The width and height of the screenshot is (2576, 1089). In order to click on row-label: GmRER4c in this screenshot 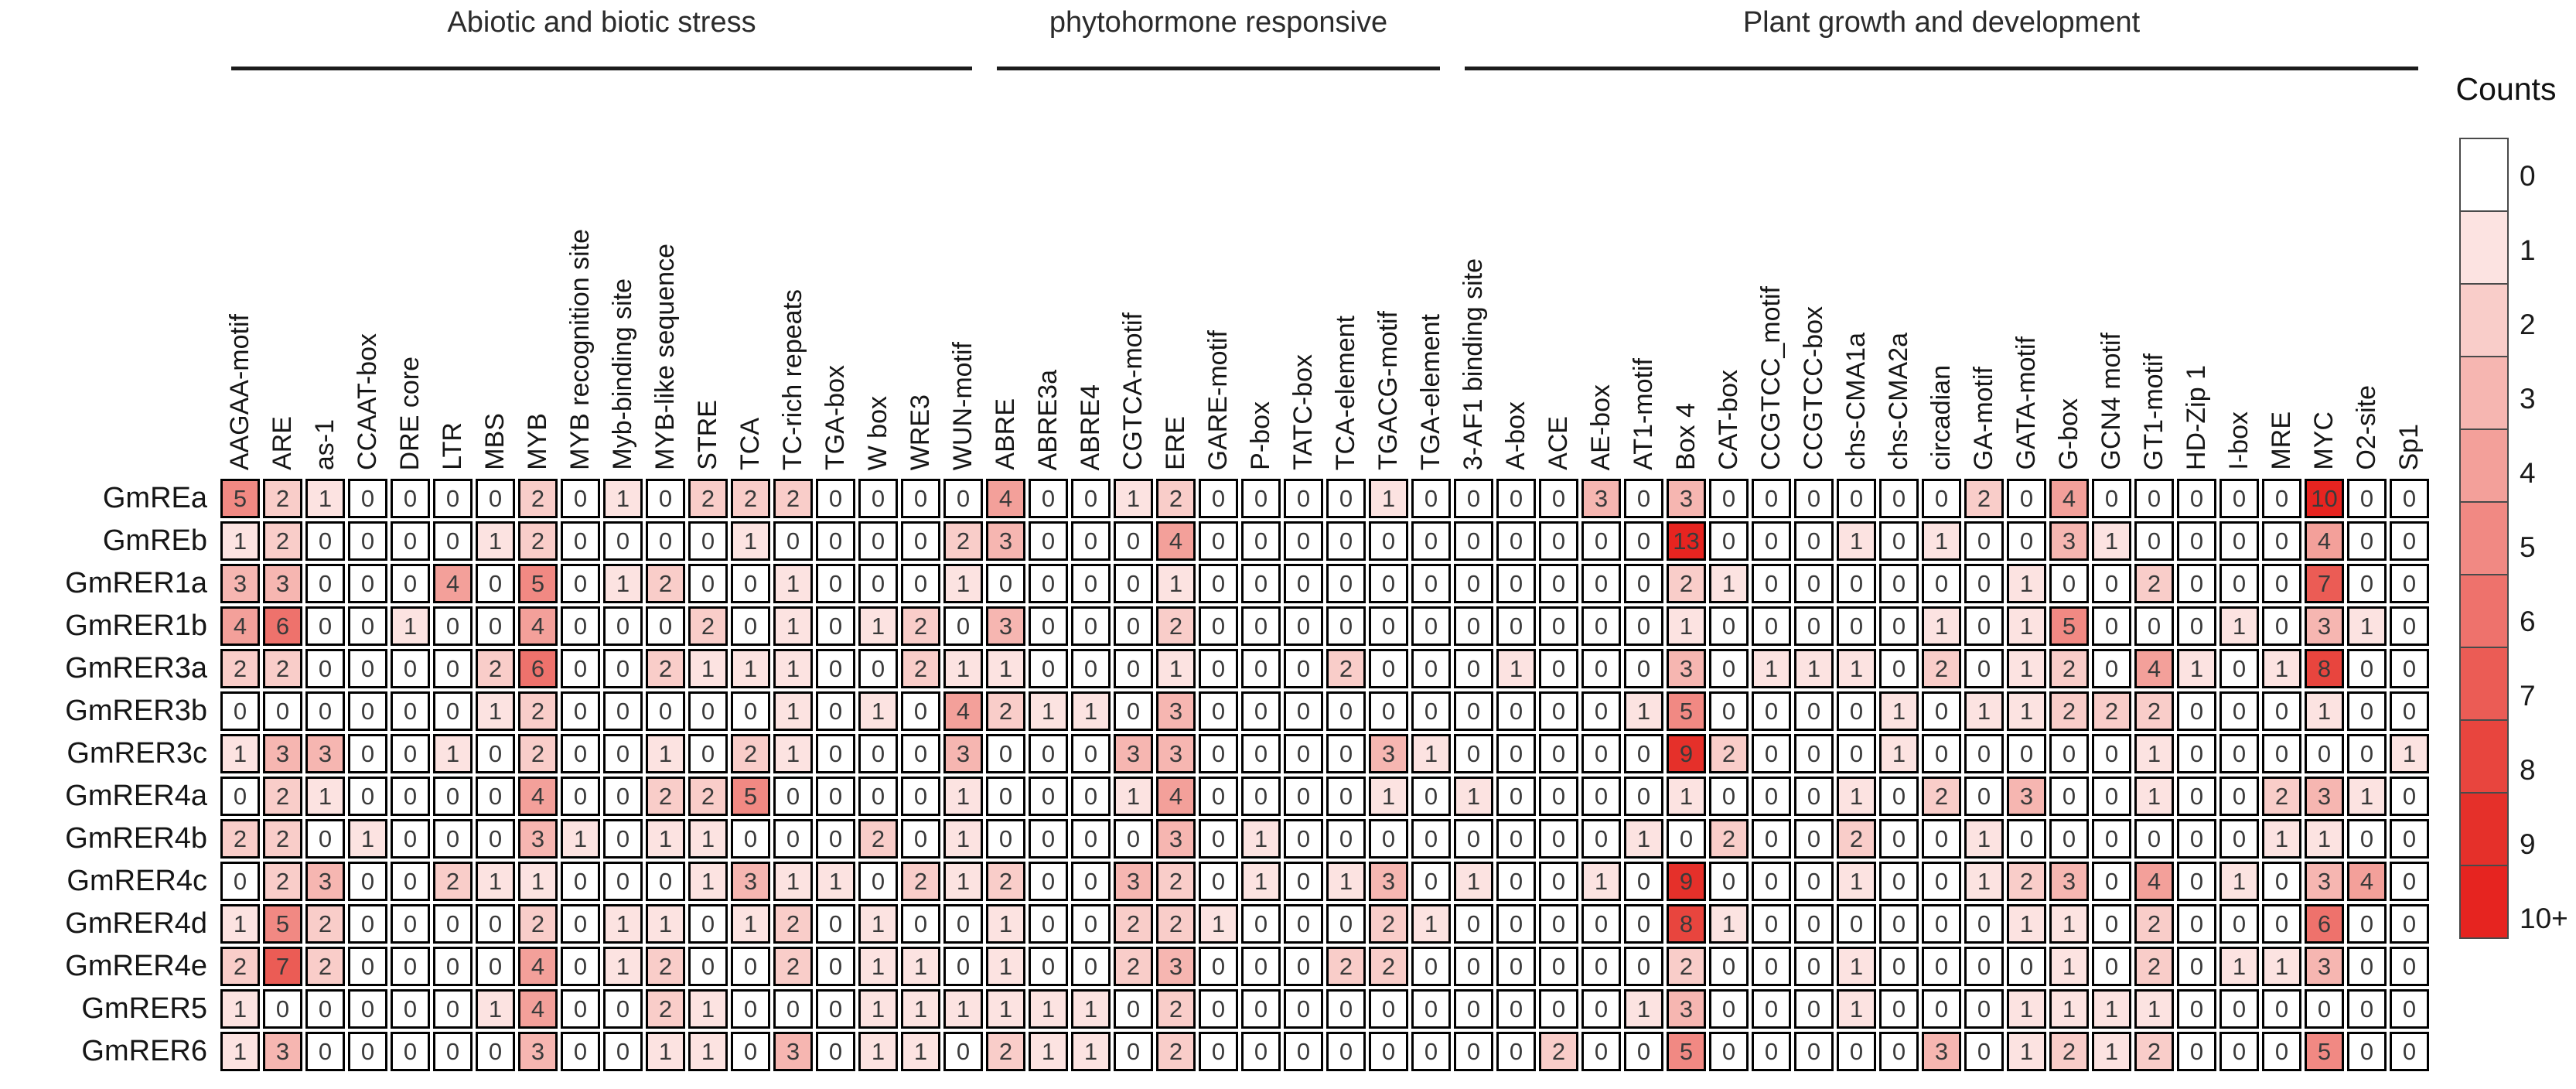, I will do `click(137, 881)`.